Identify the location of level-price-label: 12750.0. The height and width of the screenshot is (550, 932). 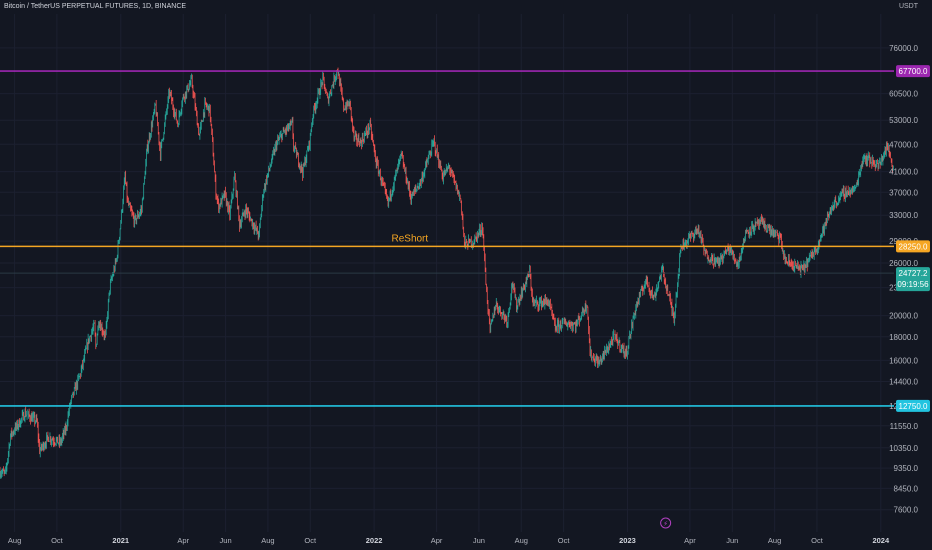
(913, 406).